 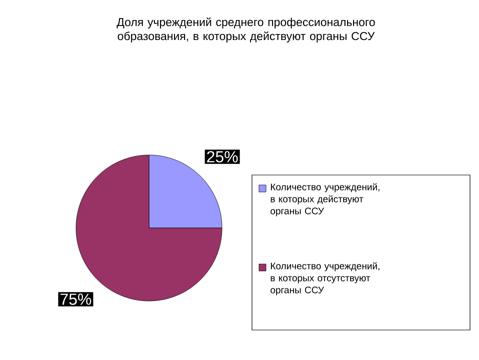 What do you see at coordinates (76, 299) in the screenshot?
I see `data-label: 75%` at bounding box center [76, 299].